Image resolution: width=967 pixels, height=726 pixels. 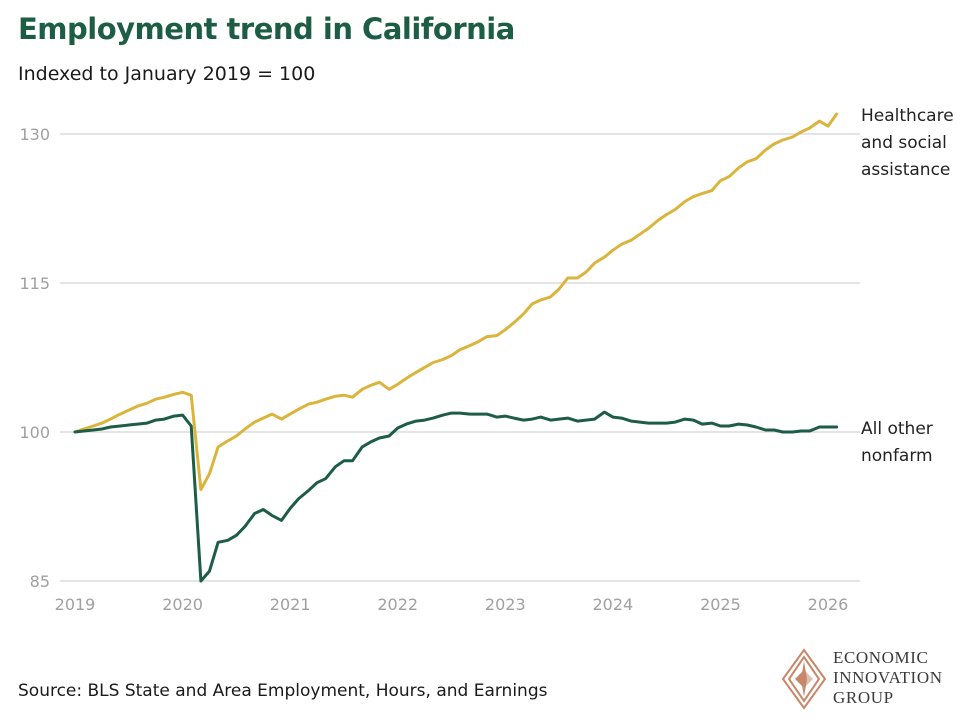 What do you see at coordinates (881, 657) in the screenshot?
I see `logo-line-1: ECONOMIC` at bounding box center [881, 657].